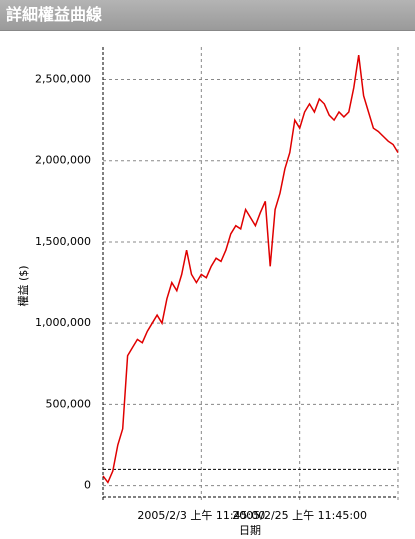 Image resolution: width=415 pixels, height=539 pixels. I want to click on y-tick-label: 500,000, so click(69, 403).